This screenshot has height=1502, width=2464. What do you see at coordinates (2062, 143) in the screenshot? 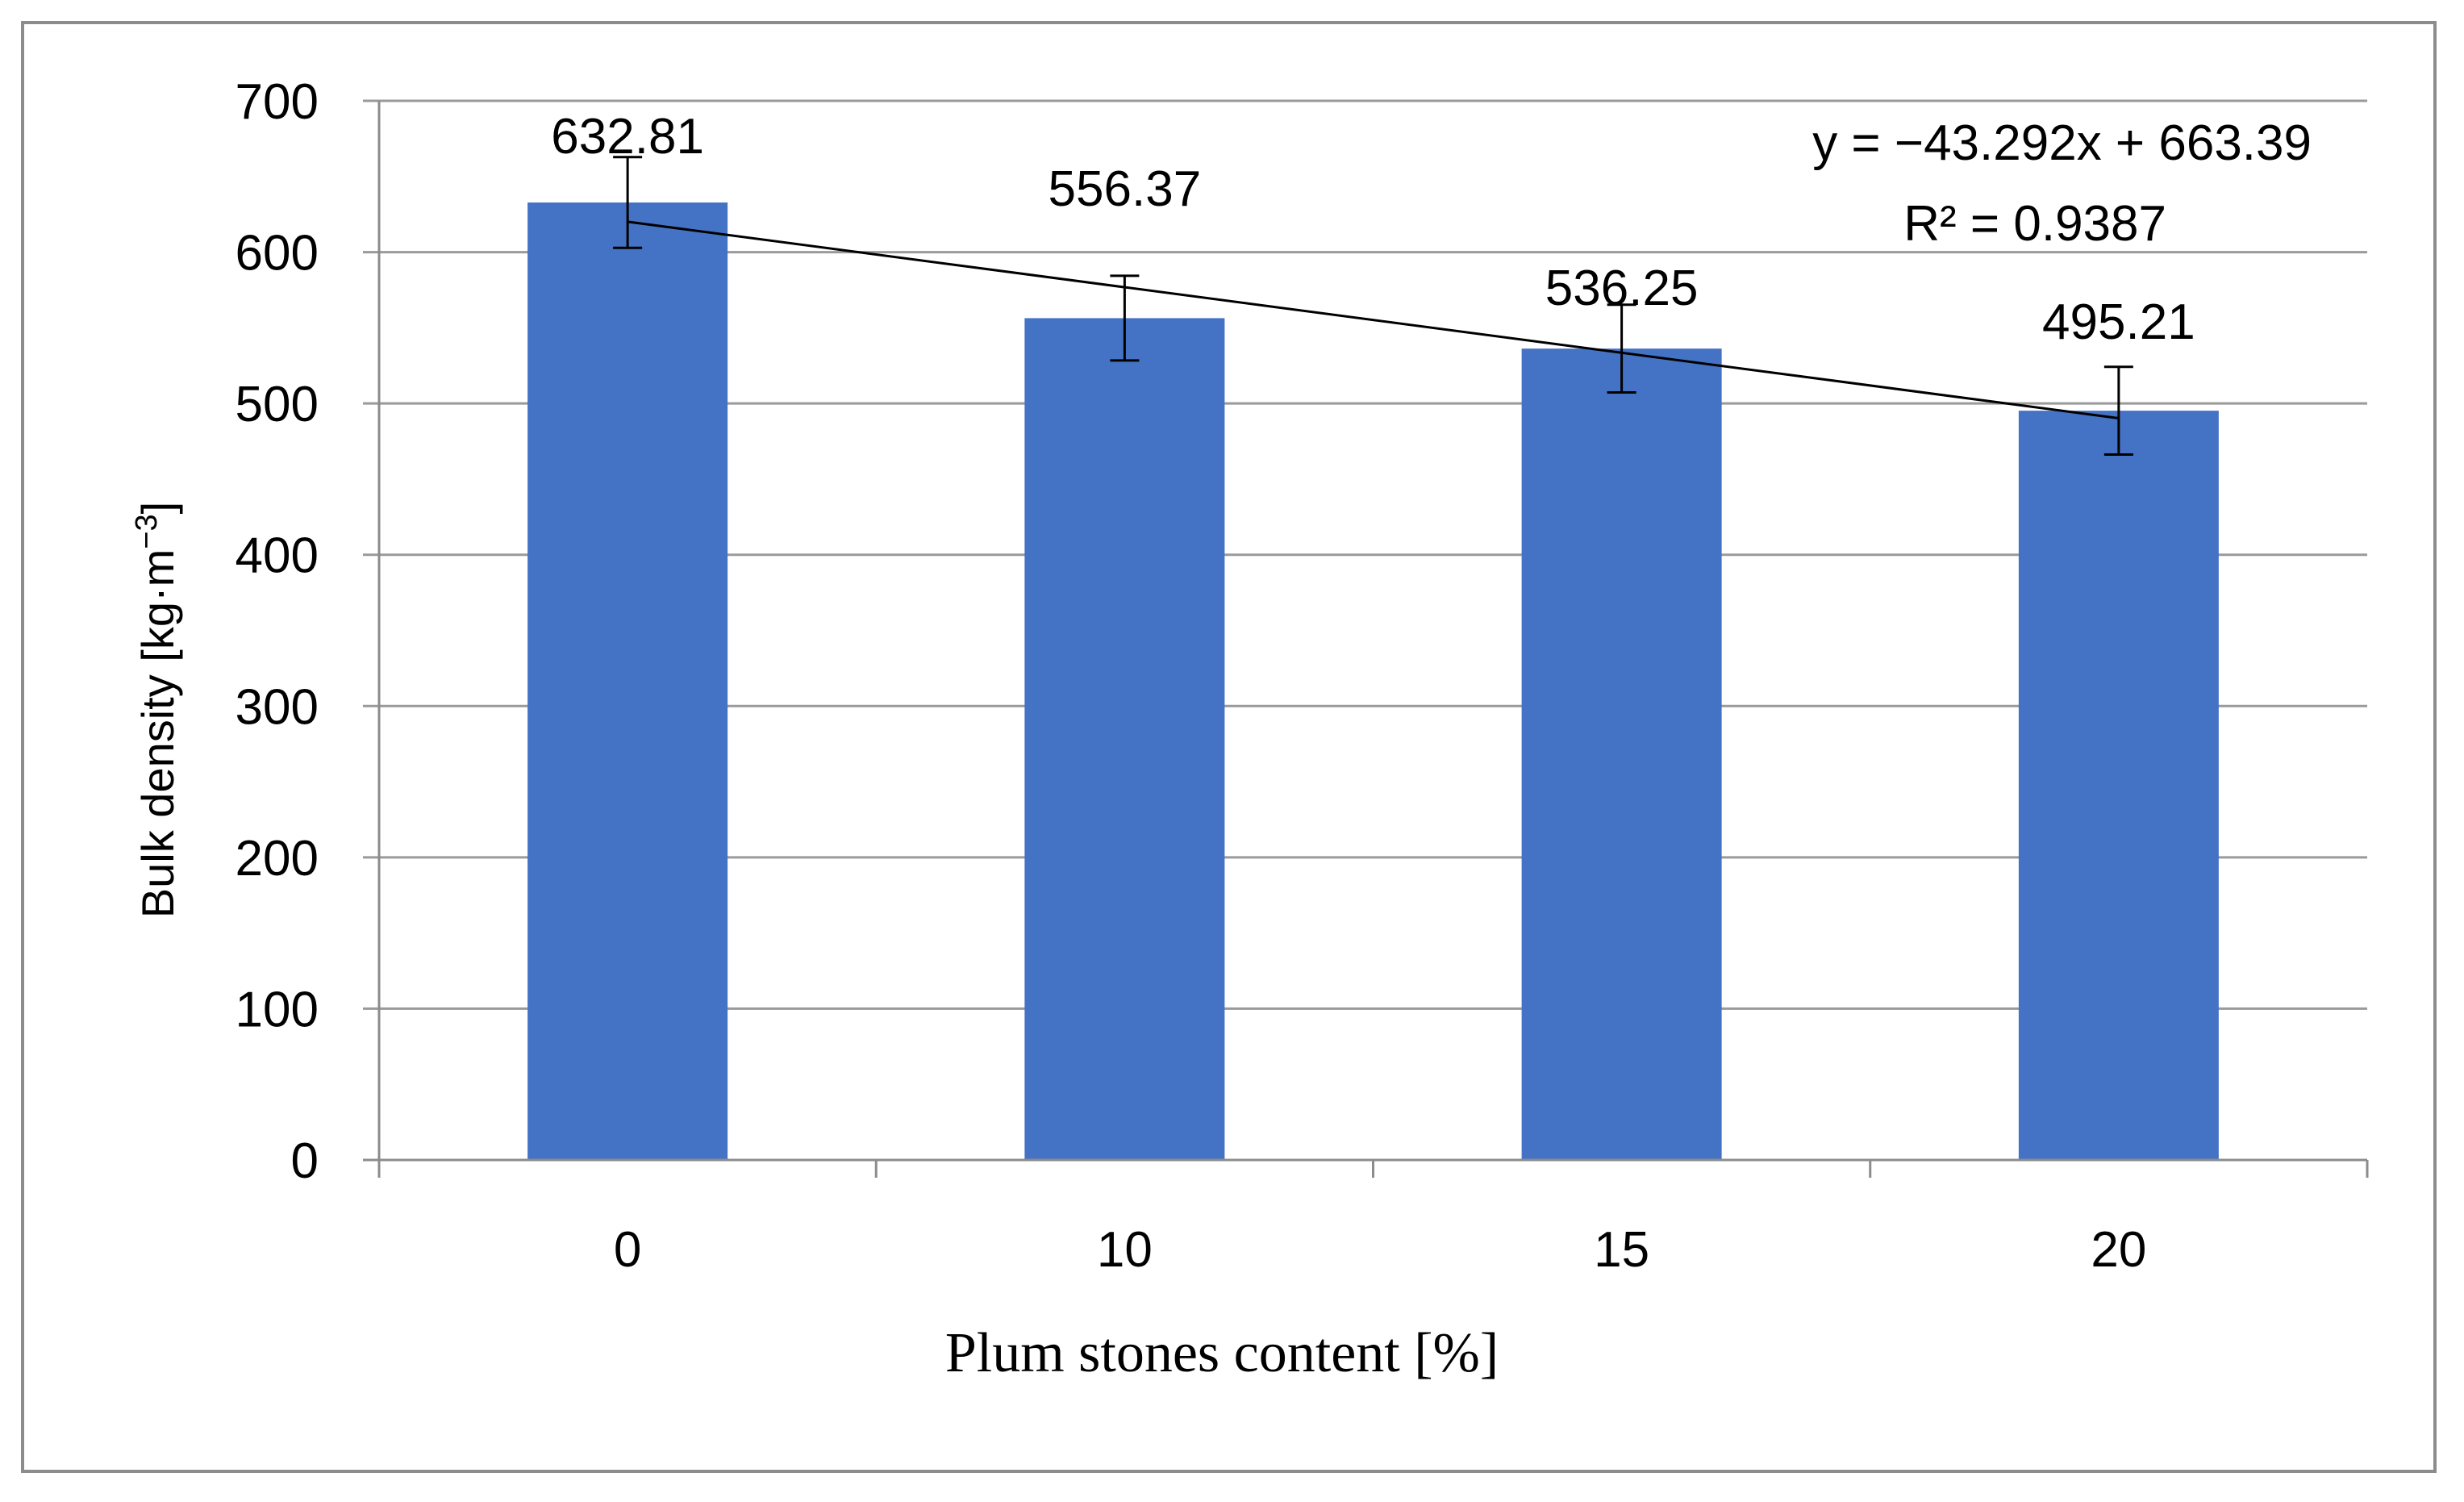
I see `trendline-equation: y = −43.292x + 663.39` at bounding box center [2062, 143].